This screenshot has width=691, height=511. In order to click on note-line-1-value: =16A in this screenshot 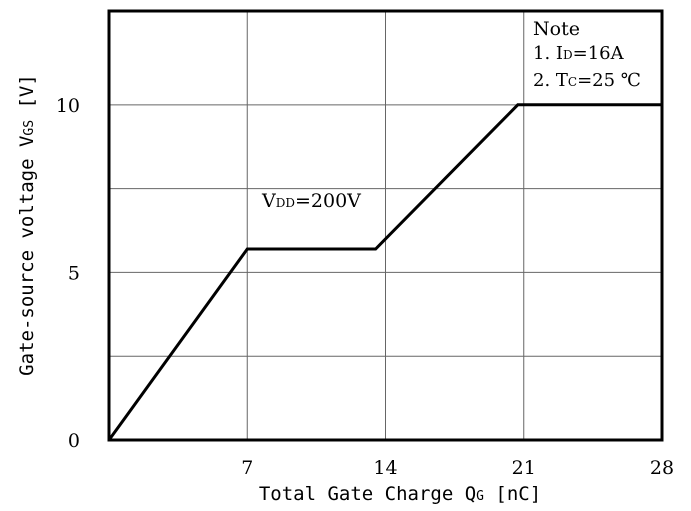, I will do `click(599, 53)`.